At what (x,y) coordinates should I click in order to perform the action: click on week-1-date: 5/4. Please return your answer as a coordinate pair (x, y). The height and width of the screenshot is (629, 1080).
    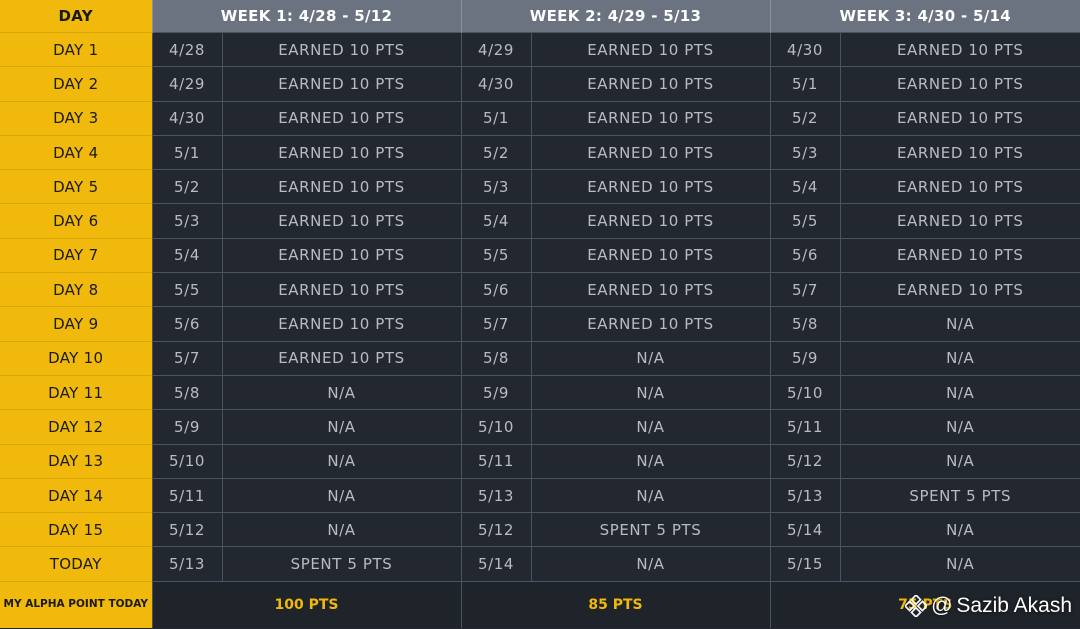
    Looking at the image, I should click on (186, 255).